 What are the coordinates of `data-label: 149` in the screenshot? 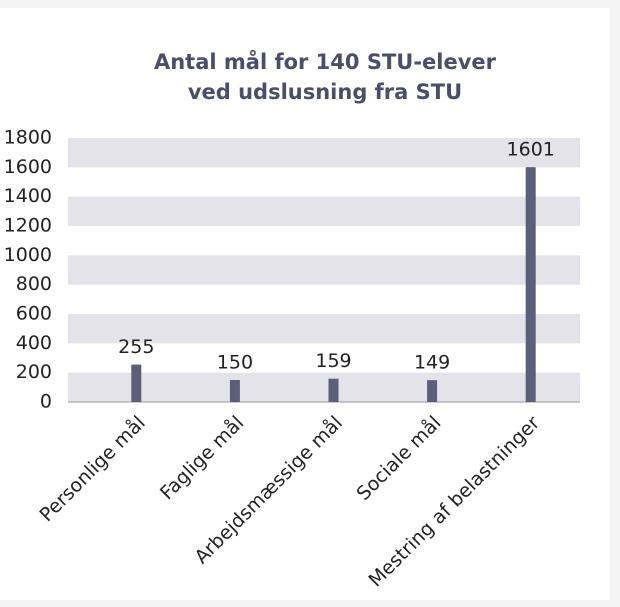 It's located at (432, 363).